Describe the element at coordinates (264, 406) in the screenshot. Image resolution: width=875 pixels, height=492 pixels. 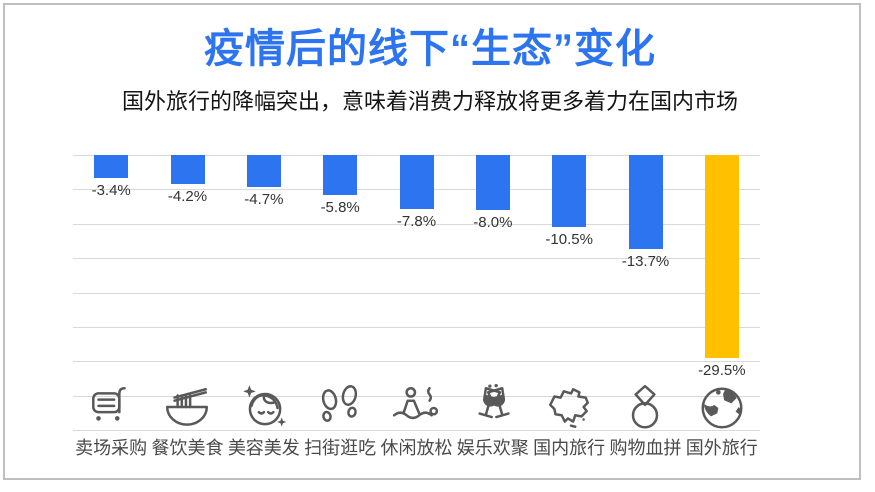
I see `beauty-face-icon` at that location.